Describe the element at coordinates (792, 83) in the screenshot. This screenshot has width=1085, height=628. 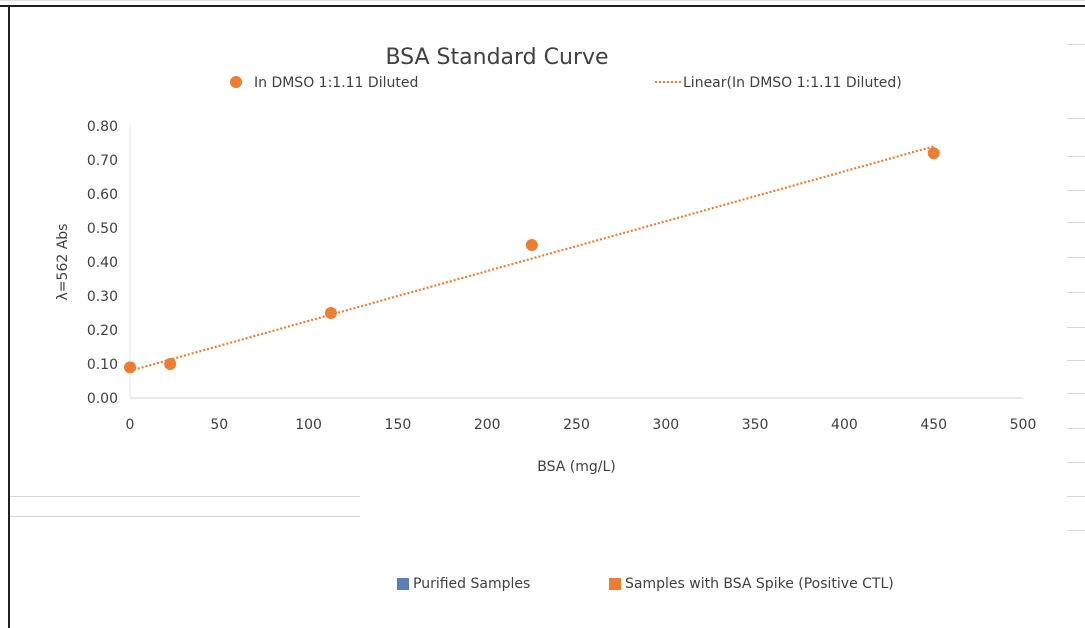
I see `legend-label-trendline: Linear(In DMSO 1:1.11 Diluted)` at that location.